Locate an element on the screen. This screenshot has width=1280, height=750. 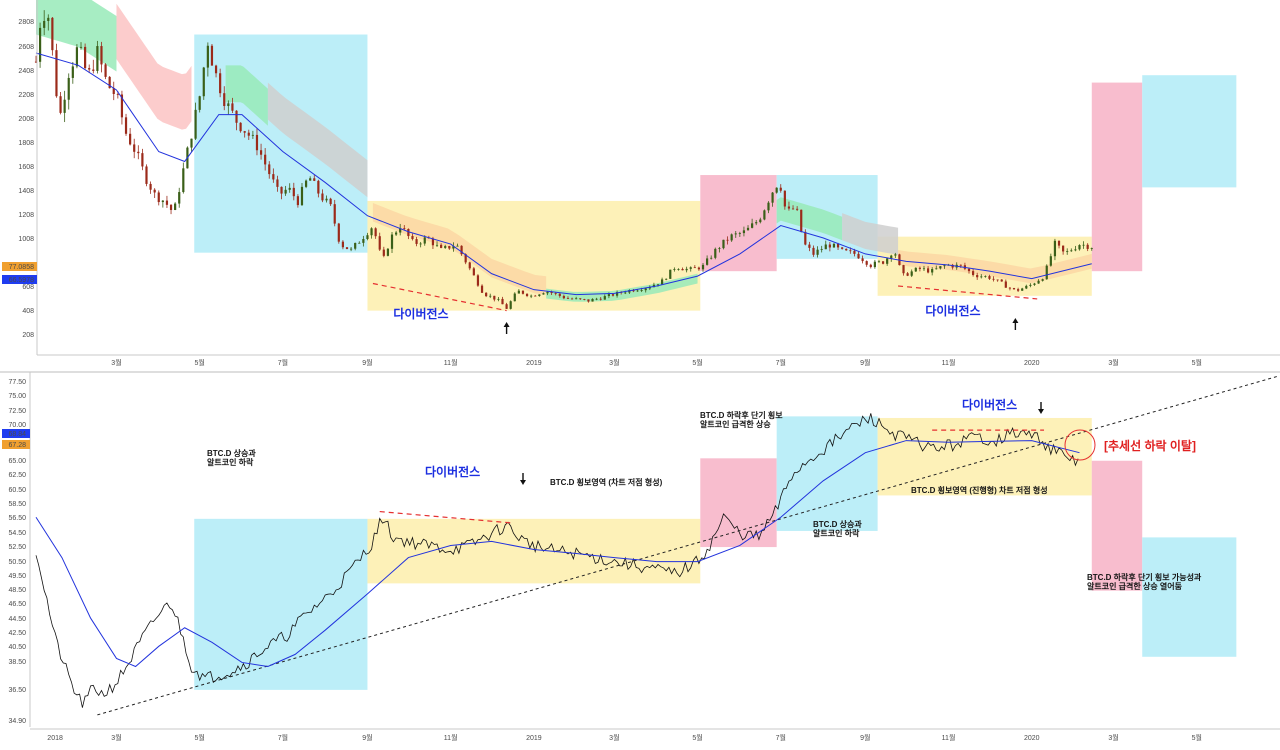
bottom-y-tick-6: 62.50 is located at coordinates (17, 475).